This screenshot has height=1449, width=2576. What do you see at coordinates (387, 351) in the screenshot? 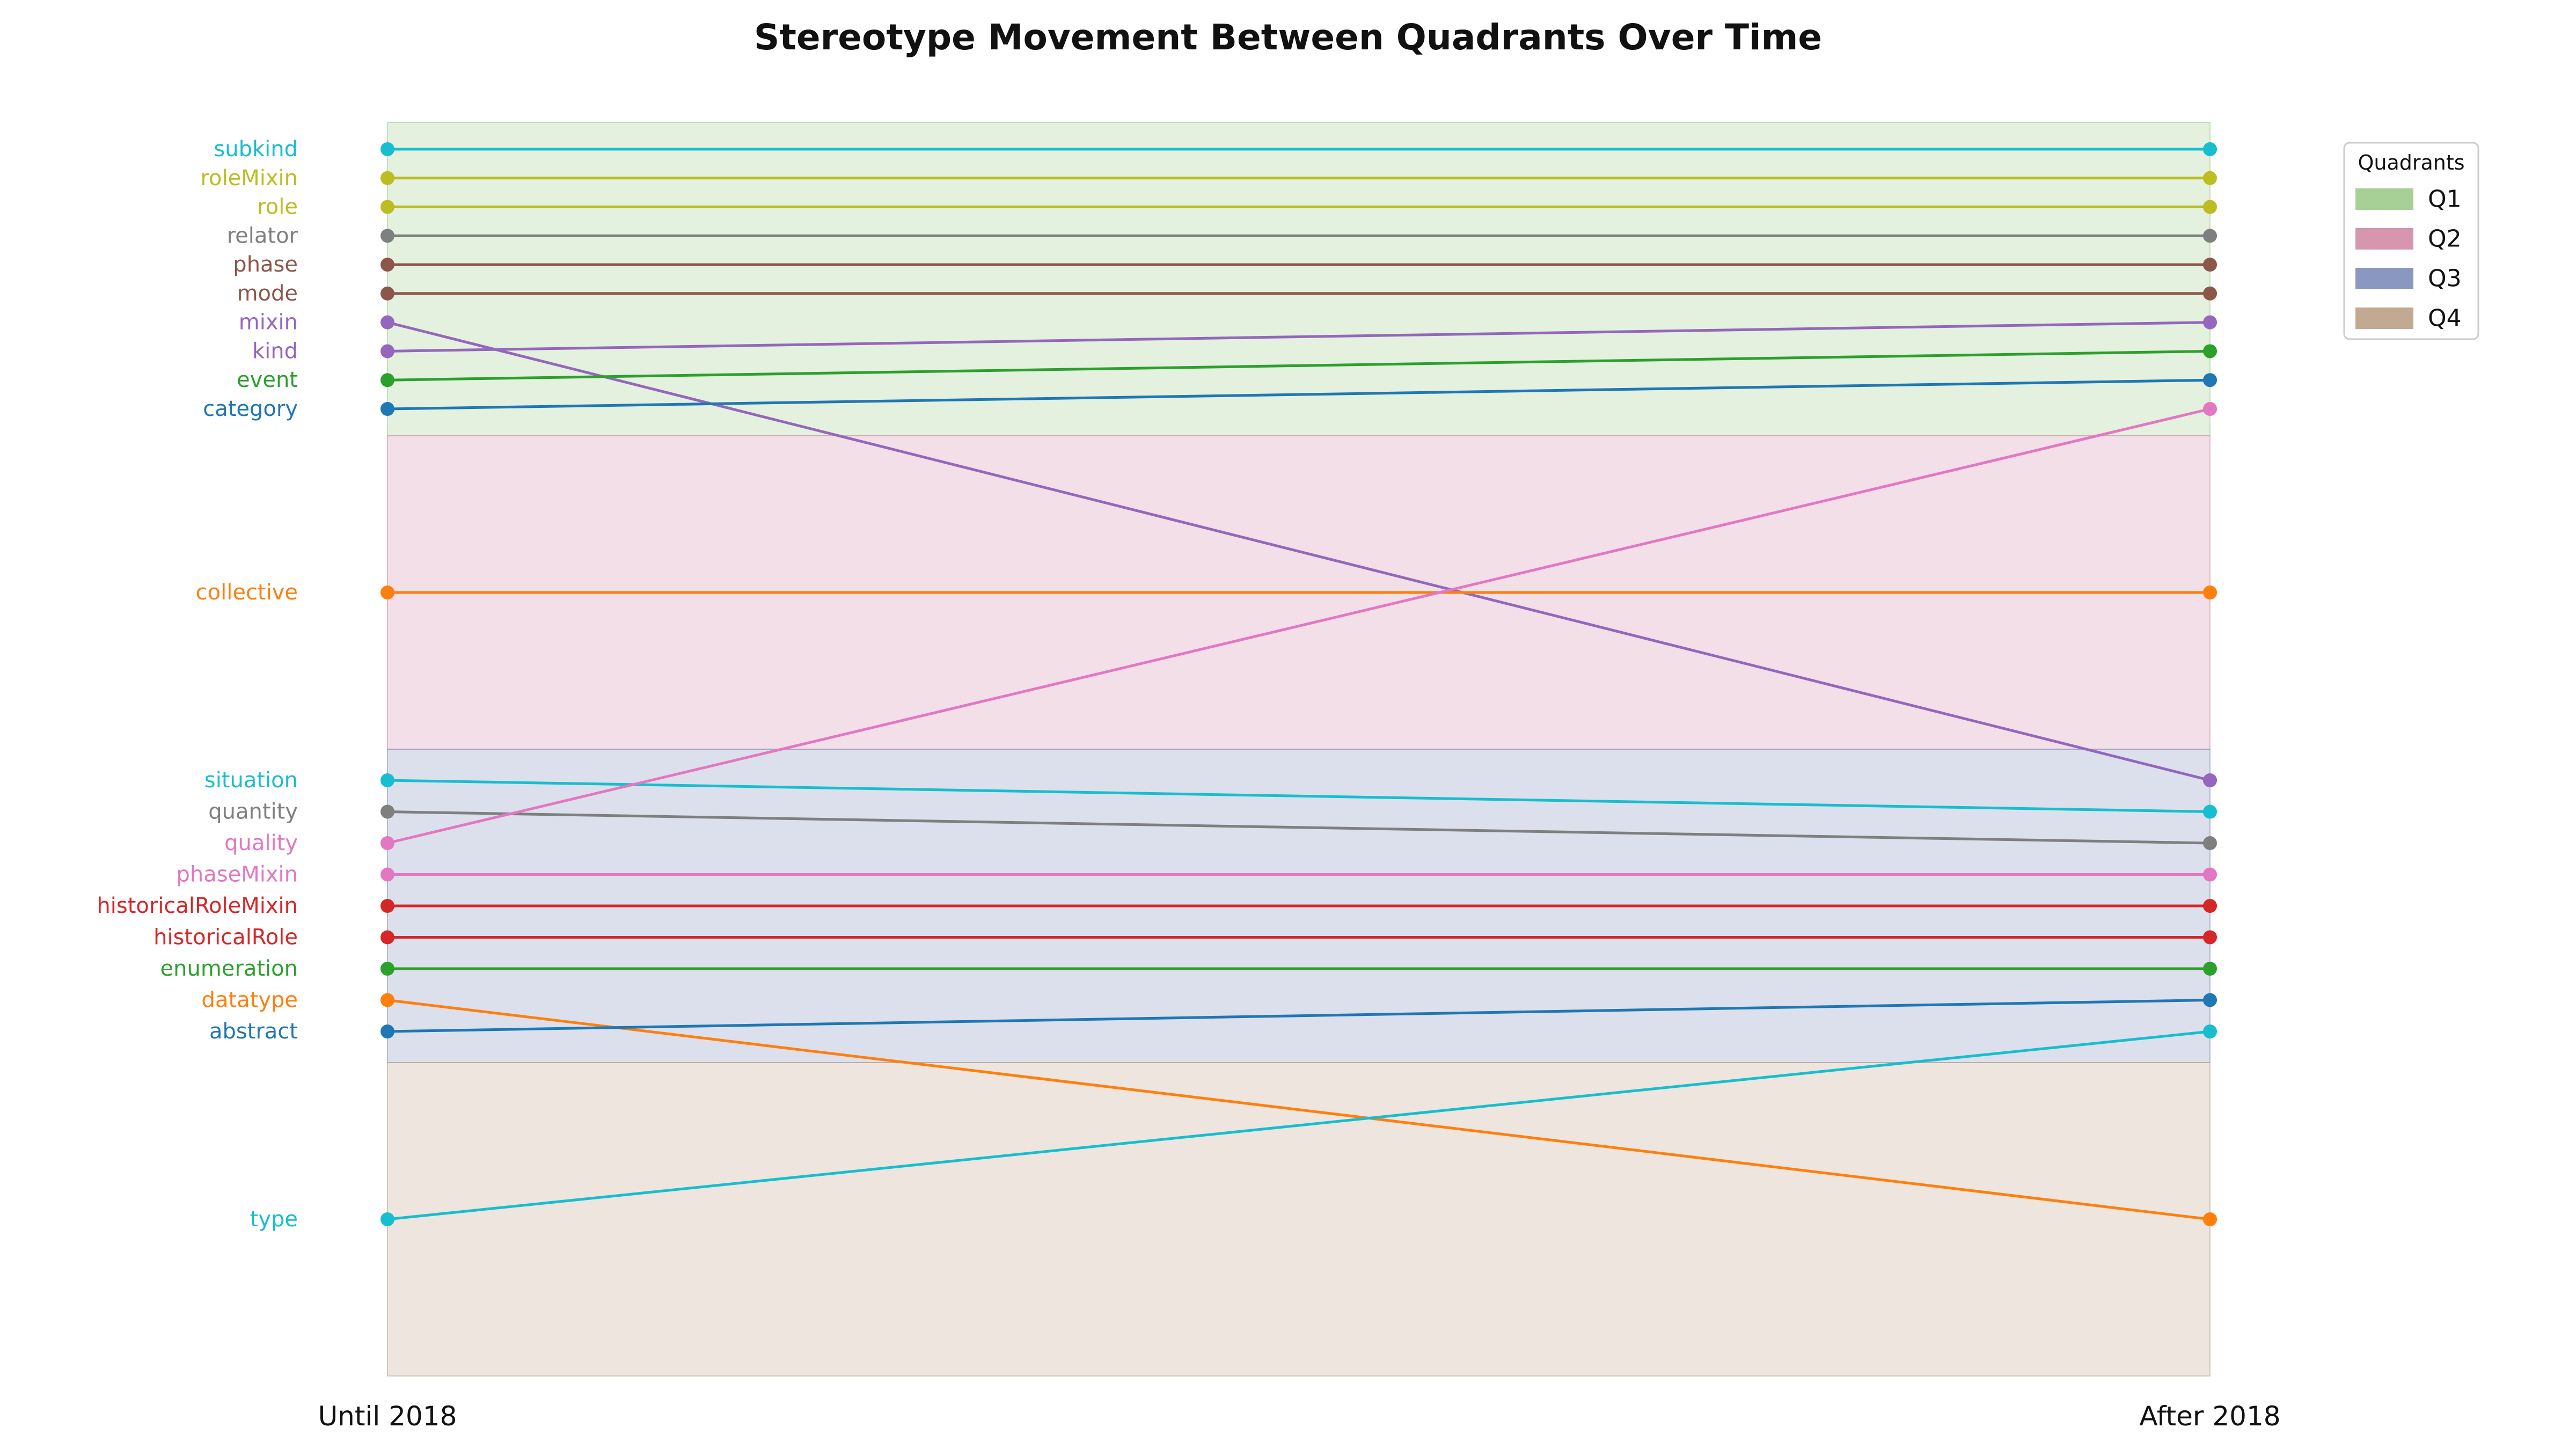
I see `point-start-kind` at bounding box center [387, 351].